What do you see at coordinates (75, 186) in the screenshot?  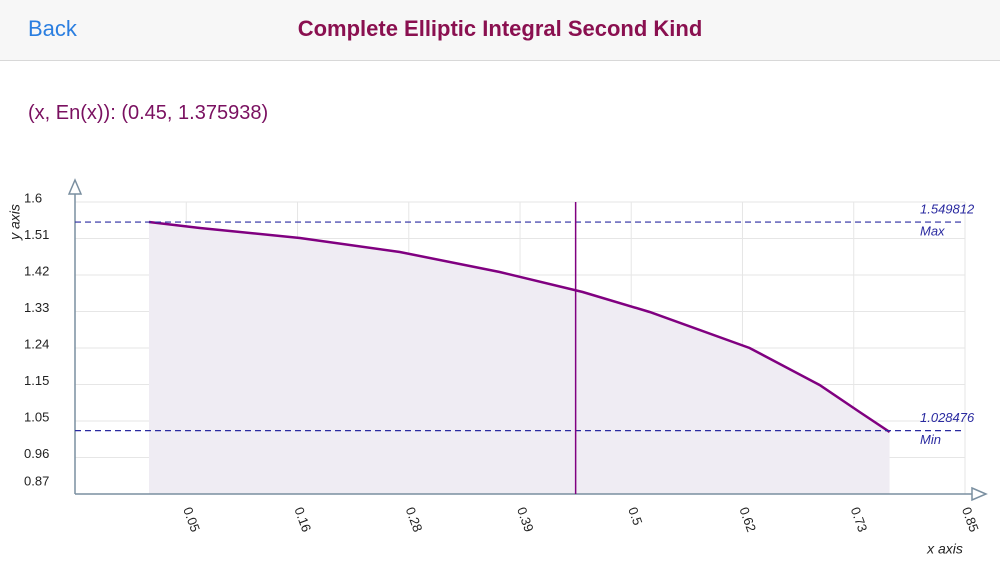 I see `y-axis-arrow` at bounding box center [75, 186].